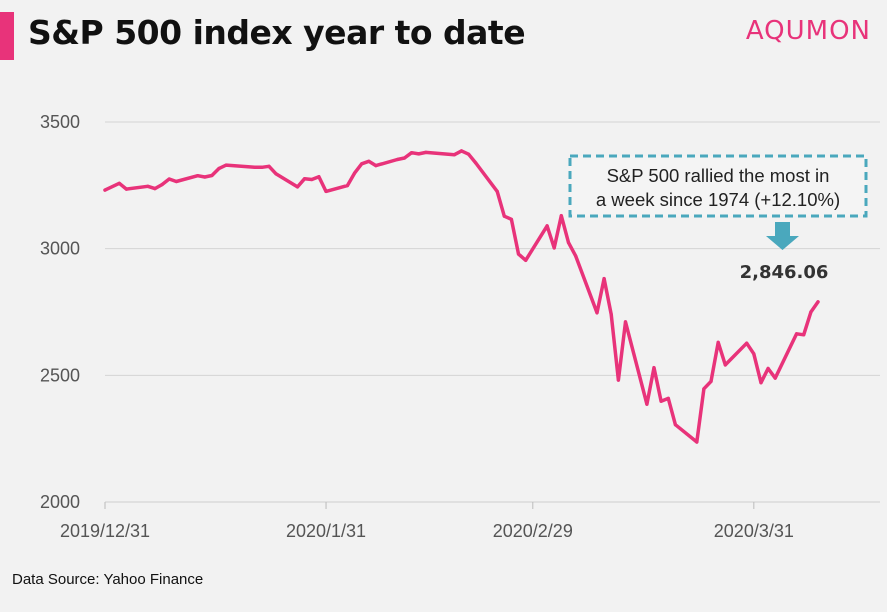 Image resolution: width=887 pixels, height=612 pixels. What do you see at coordinates (60, 502) in the screenshot?
I see `y-tick-label: 2000` at bounding box center [60, 502].